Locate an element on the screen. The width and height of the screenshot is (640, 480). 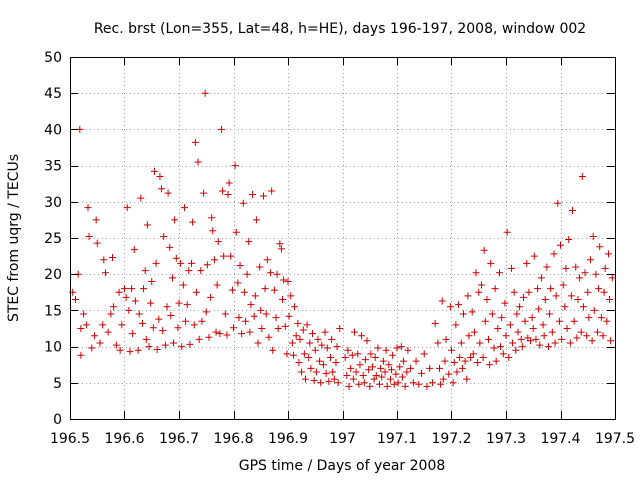
y-tick-label: 50 is located at coordinates (53, 58).